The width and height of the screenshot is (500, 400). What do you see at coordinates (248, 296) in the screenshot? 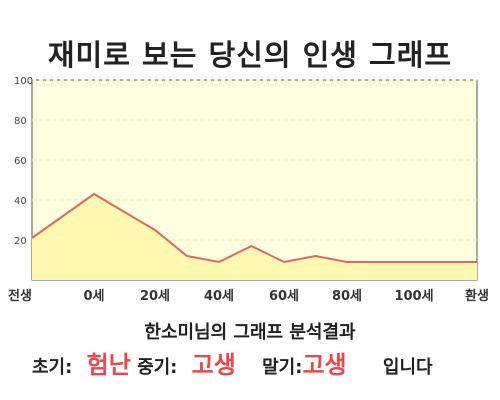
I see `x-axis-ticks: 전생 0세 20세 40세 60세 80세 100세 환생` at bounding box center [248, 296].